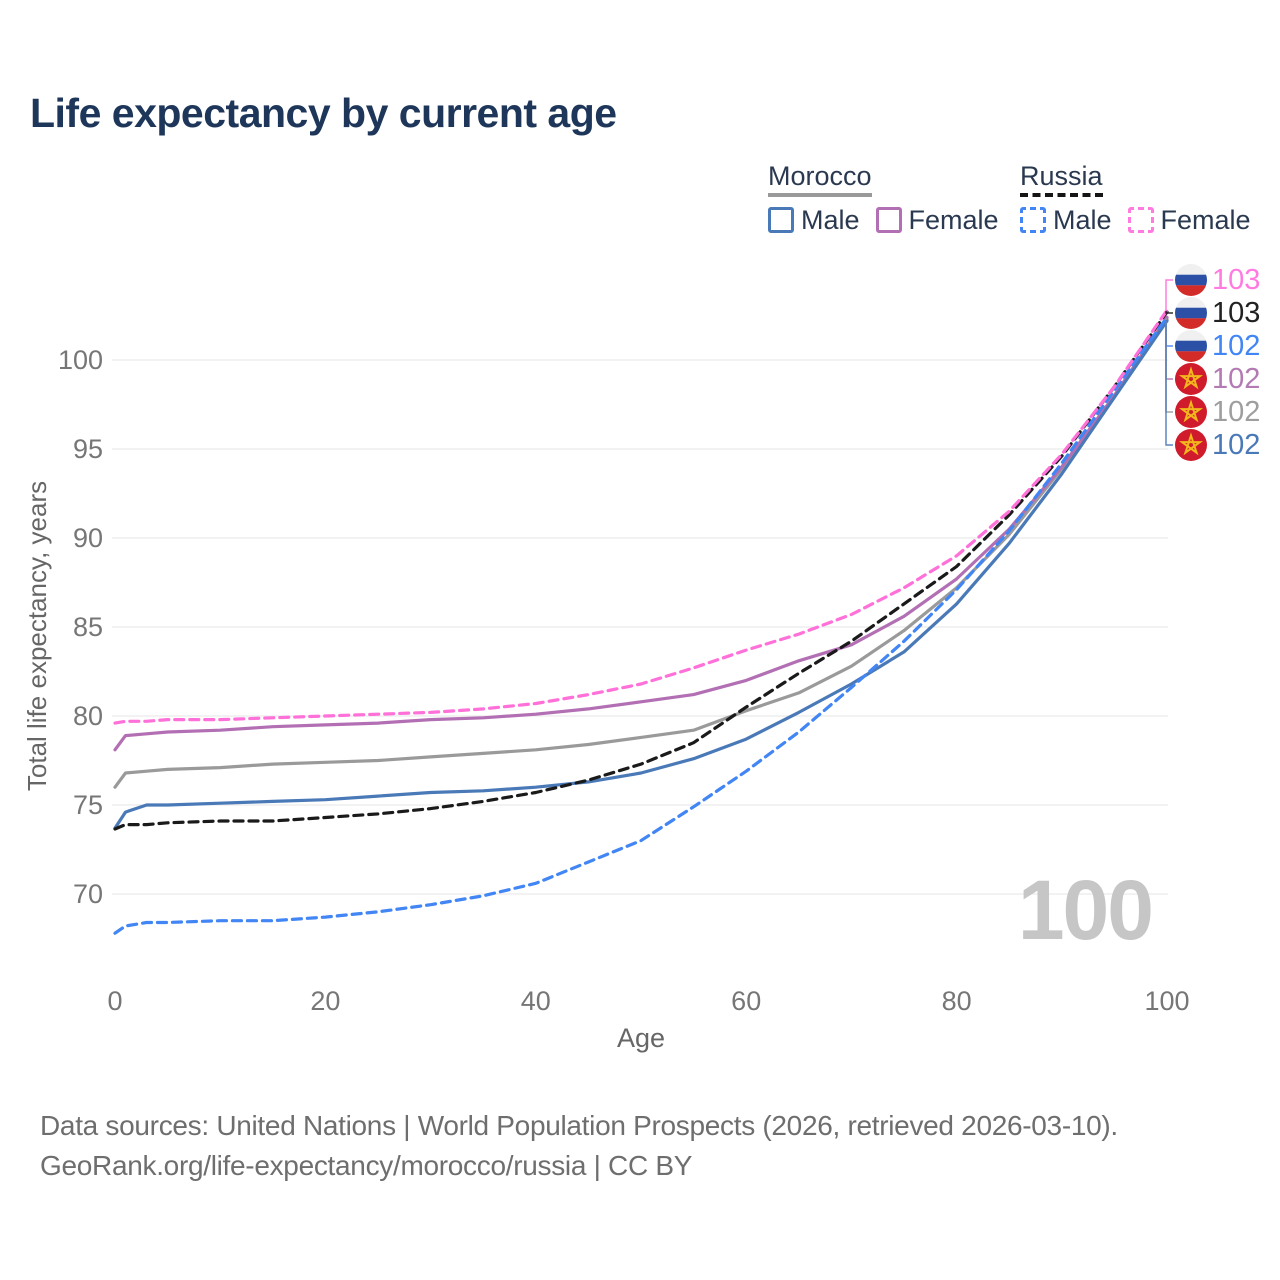  I want to click on legend-swatch-morocco-female, so click(888, 220).